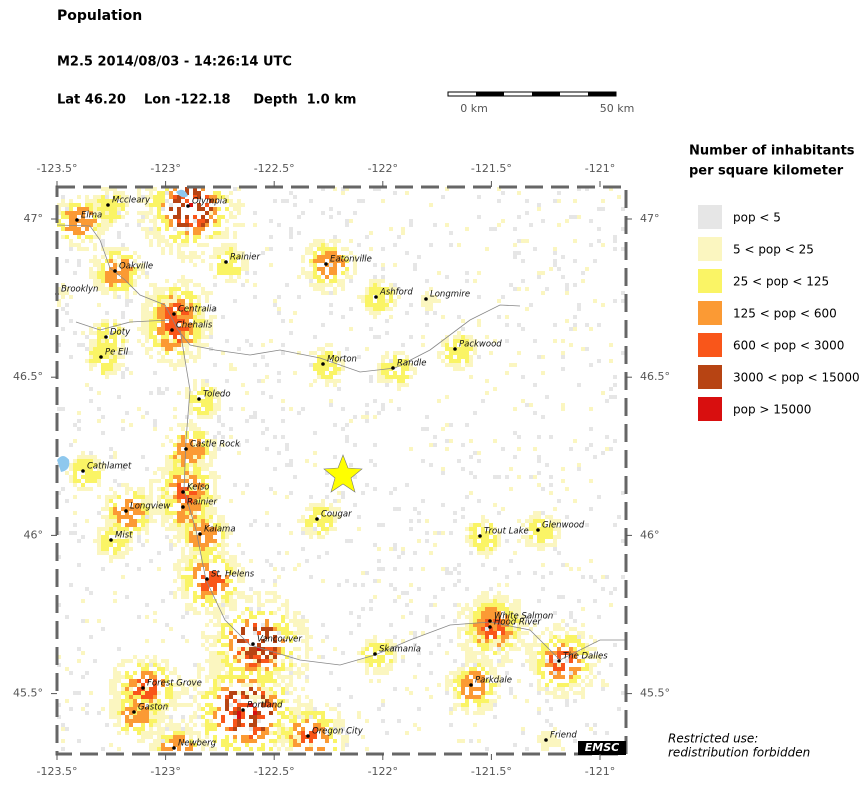  Describe the element at coordinates (602, 747) in the screenshot. I see `logo: EMSC` at that location.